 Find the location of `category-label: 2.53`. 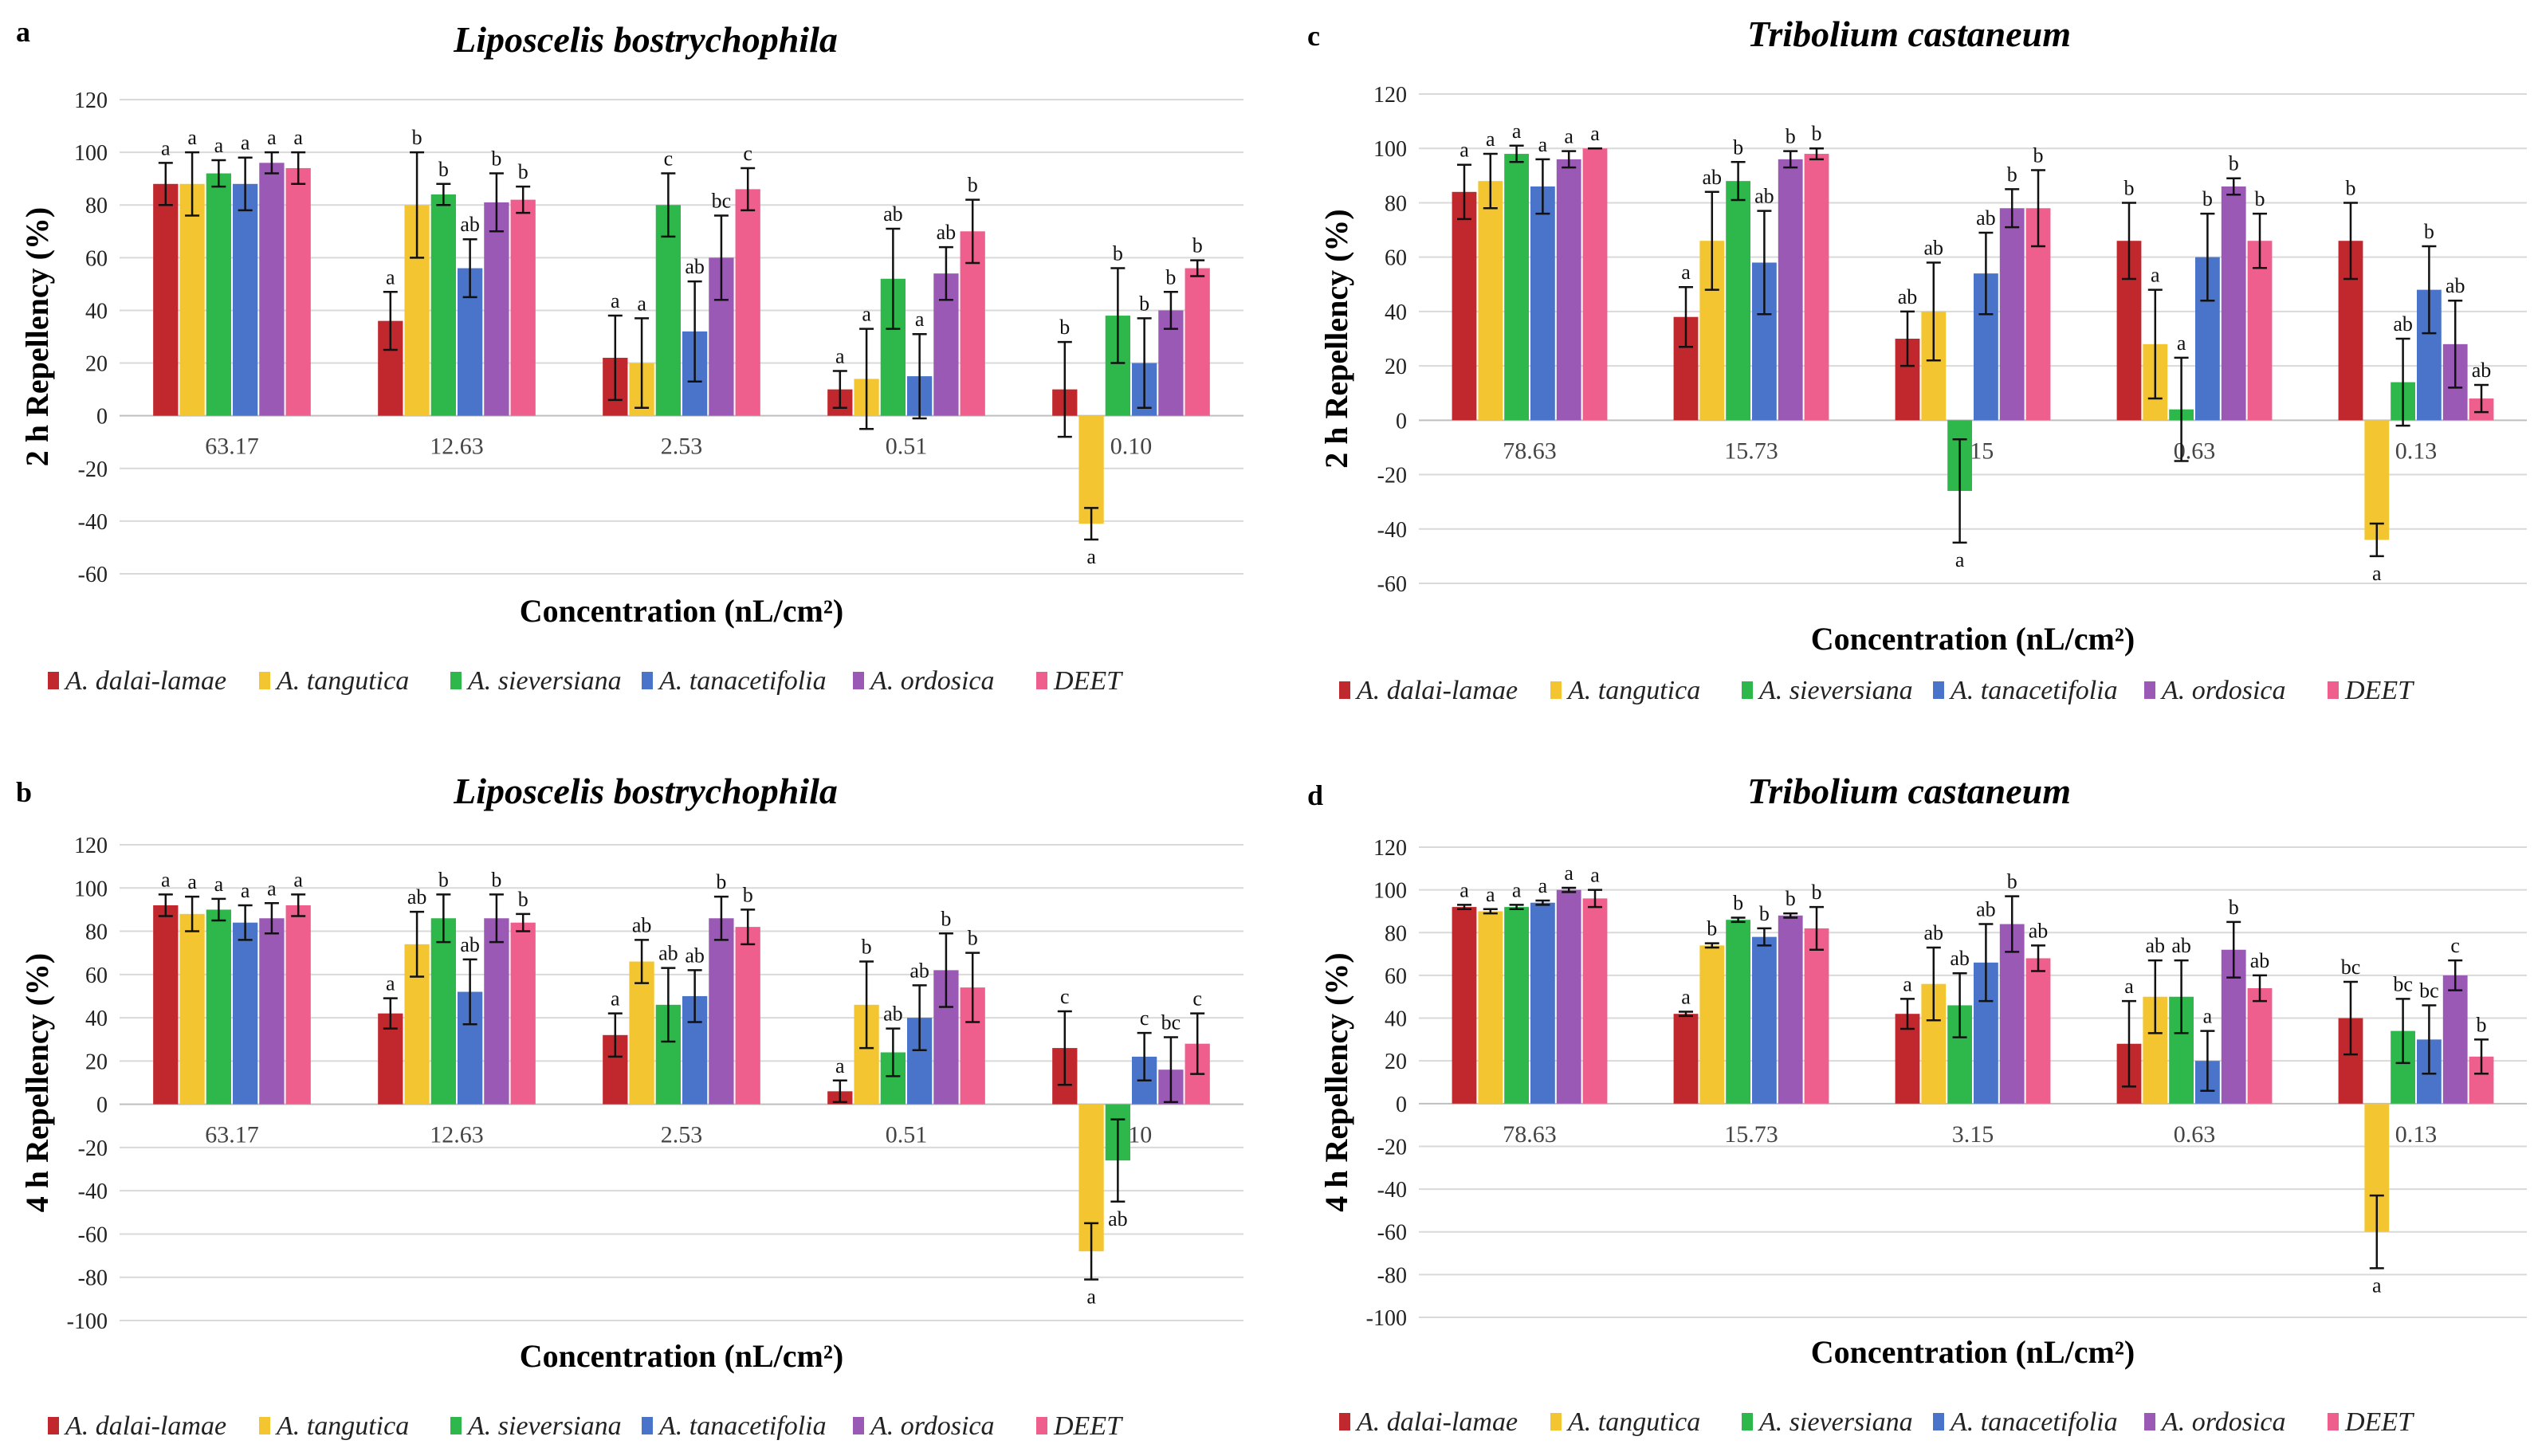

category-label: 2.53 is located at coordinates (682, 1135).